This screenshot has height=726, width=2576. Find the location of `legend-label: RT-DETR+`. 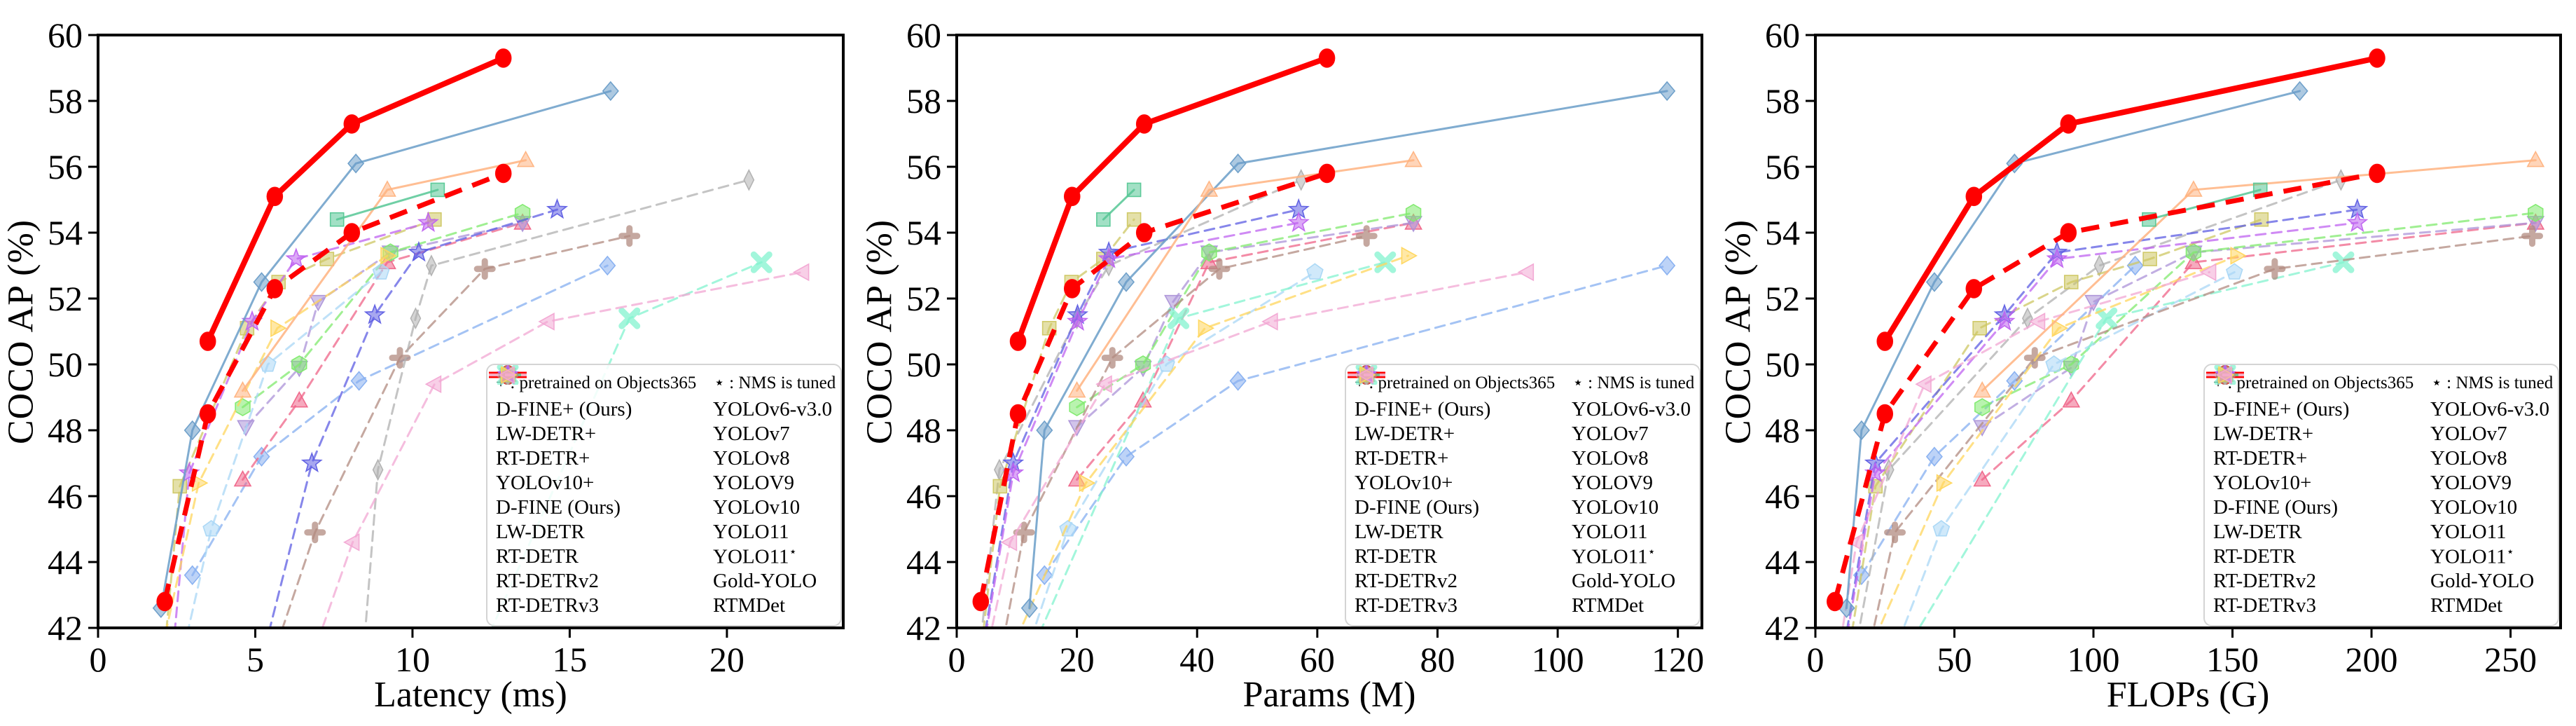

legend-label: RT-DETR+ is located at coordinates (543, 459).